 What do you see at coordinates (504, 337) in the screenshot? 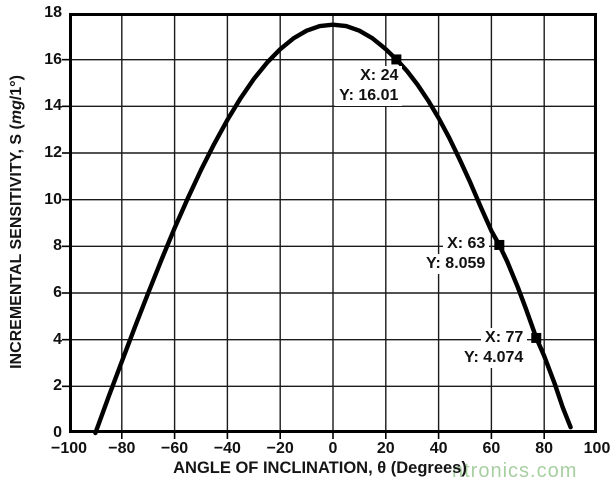
I see `data-point-label-line: X: 77` at bounding box center [504, 337].